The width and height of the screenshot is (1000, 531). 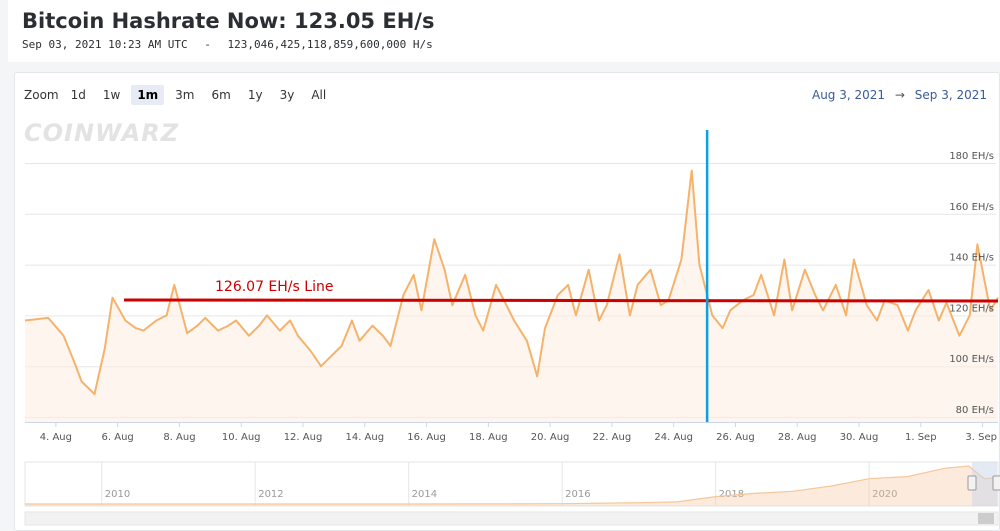 I want to click on zoom-button-1m: 1m, so click(x=148, y=95).